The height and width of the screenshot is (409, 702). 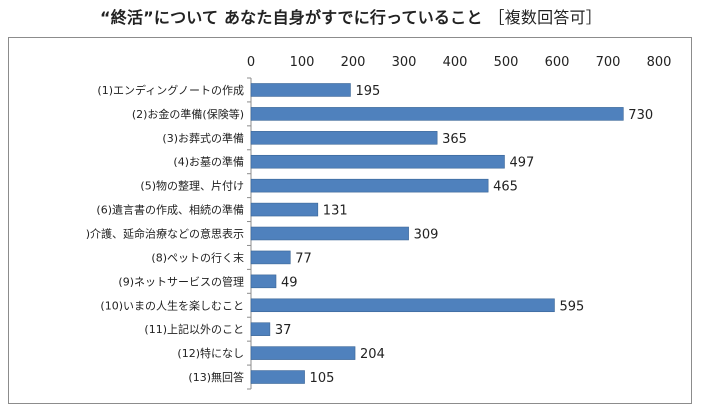 What do you see at coordinates (506, 62) in the screenshot?
I see `x-tick-label: 500` at bounding box center [506, 62].